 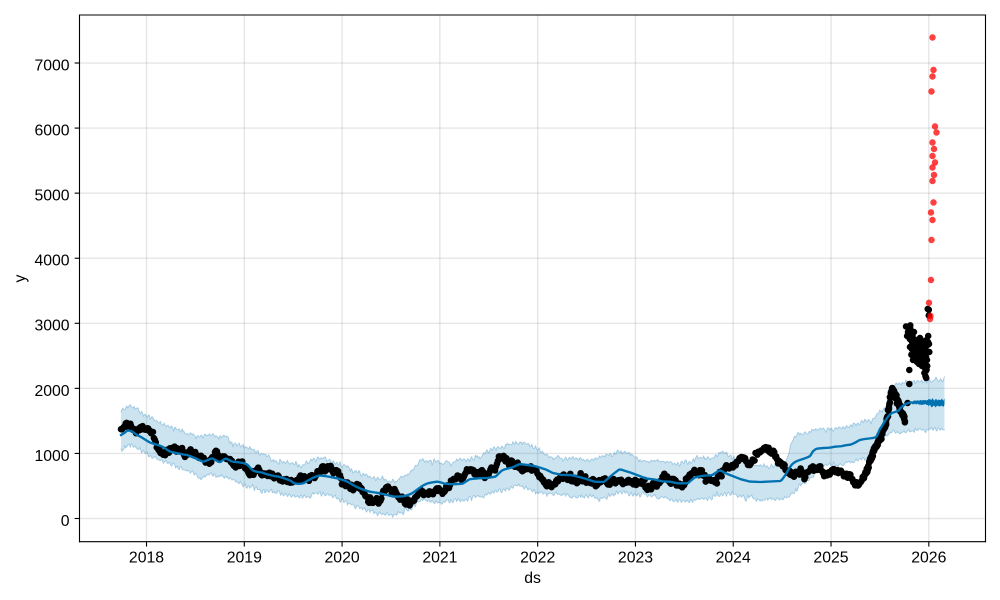 What do you see at coordinates (65, 521) in the screenshot?
I see `svg-text: 0` at bounding box center [65, 521].